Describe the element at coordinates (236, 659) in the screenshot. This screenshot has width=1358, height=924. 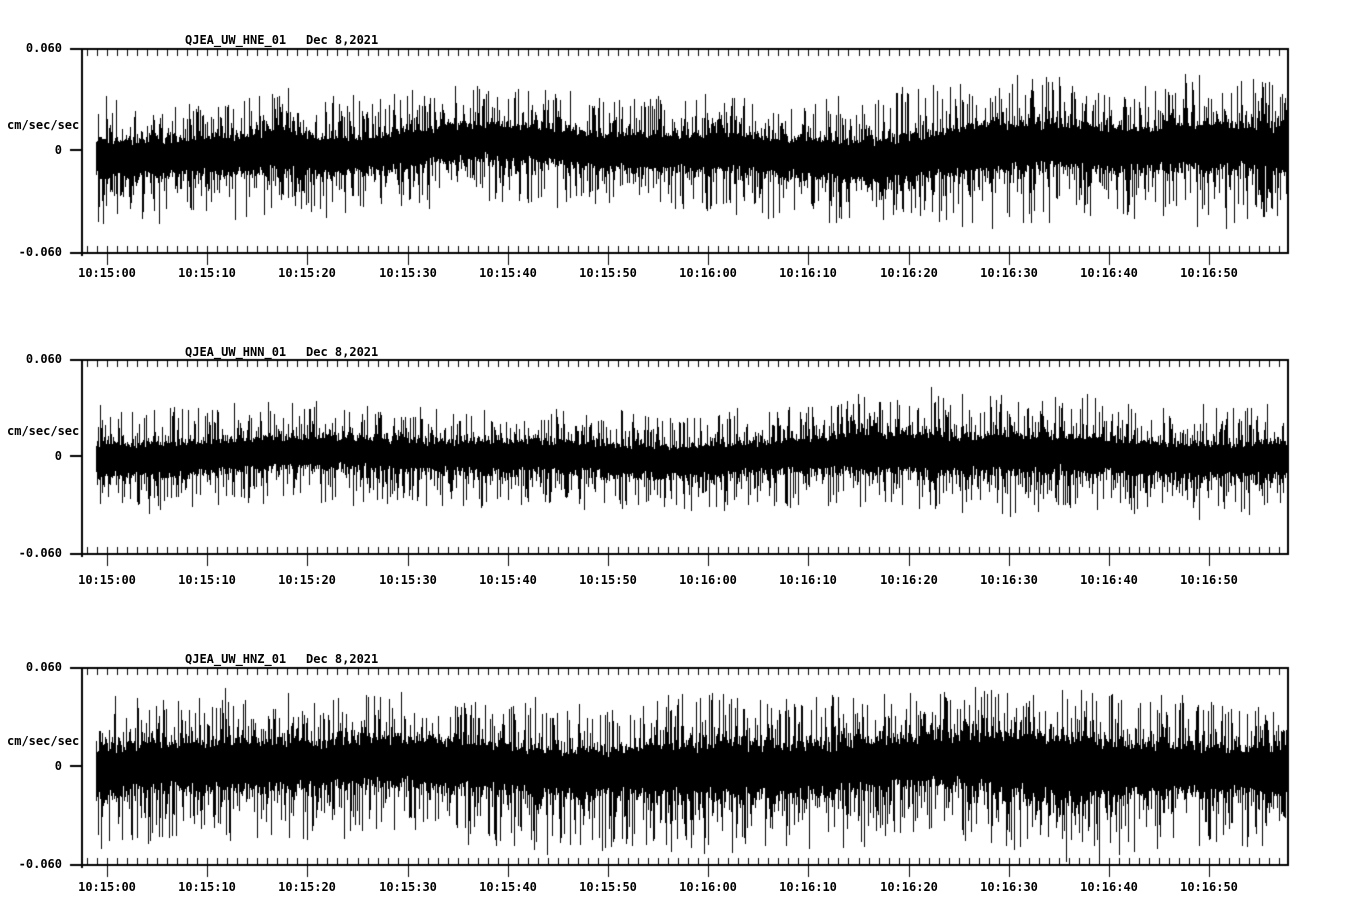
I see `plot-title-station: QJEA_UW_HNZ_01` at that location.